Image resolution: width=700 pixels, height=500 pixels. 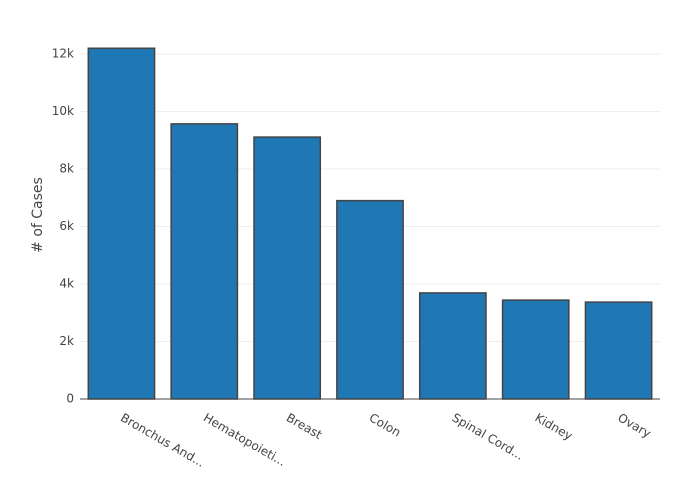 What do you see at coordinates (70, 399) in the screenshot?
I see `y-tick-label: 0` at bounding box center [70, 399].